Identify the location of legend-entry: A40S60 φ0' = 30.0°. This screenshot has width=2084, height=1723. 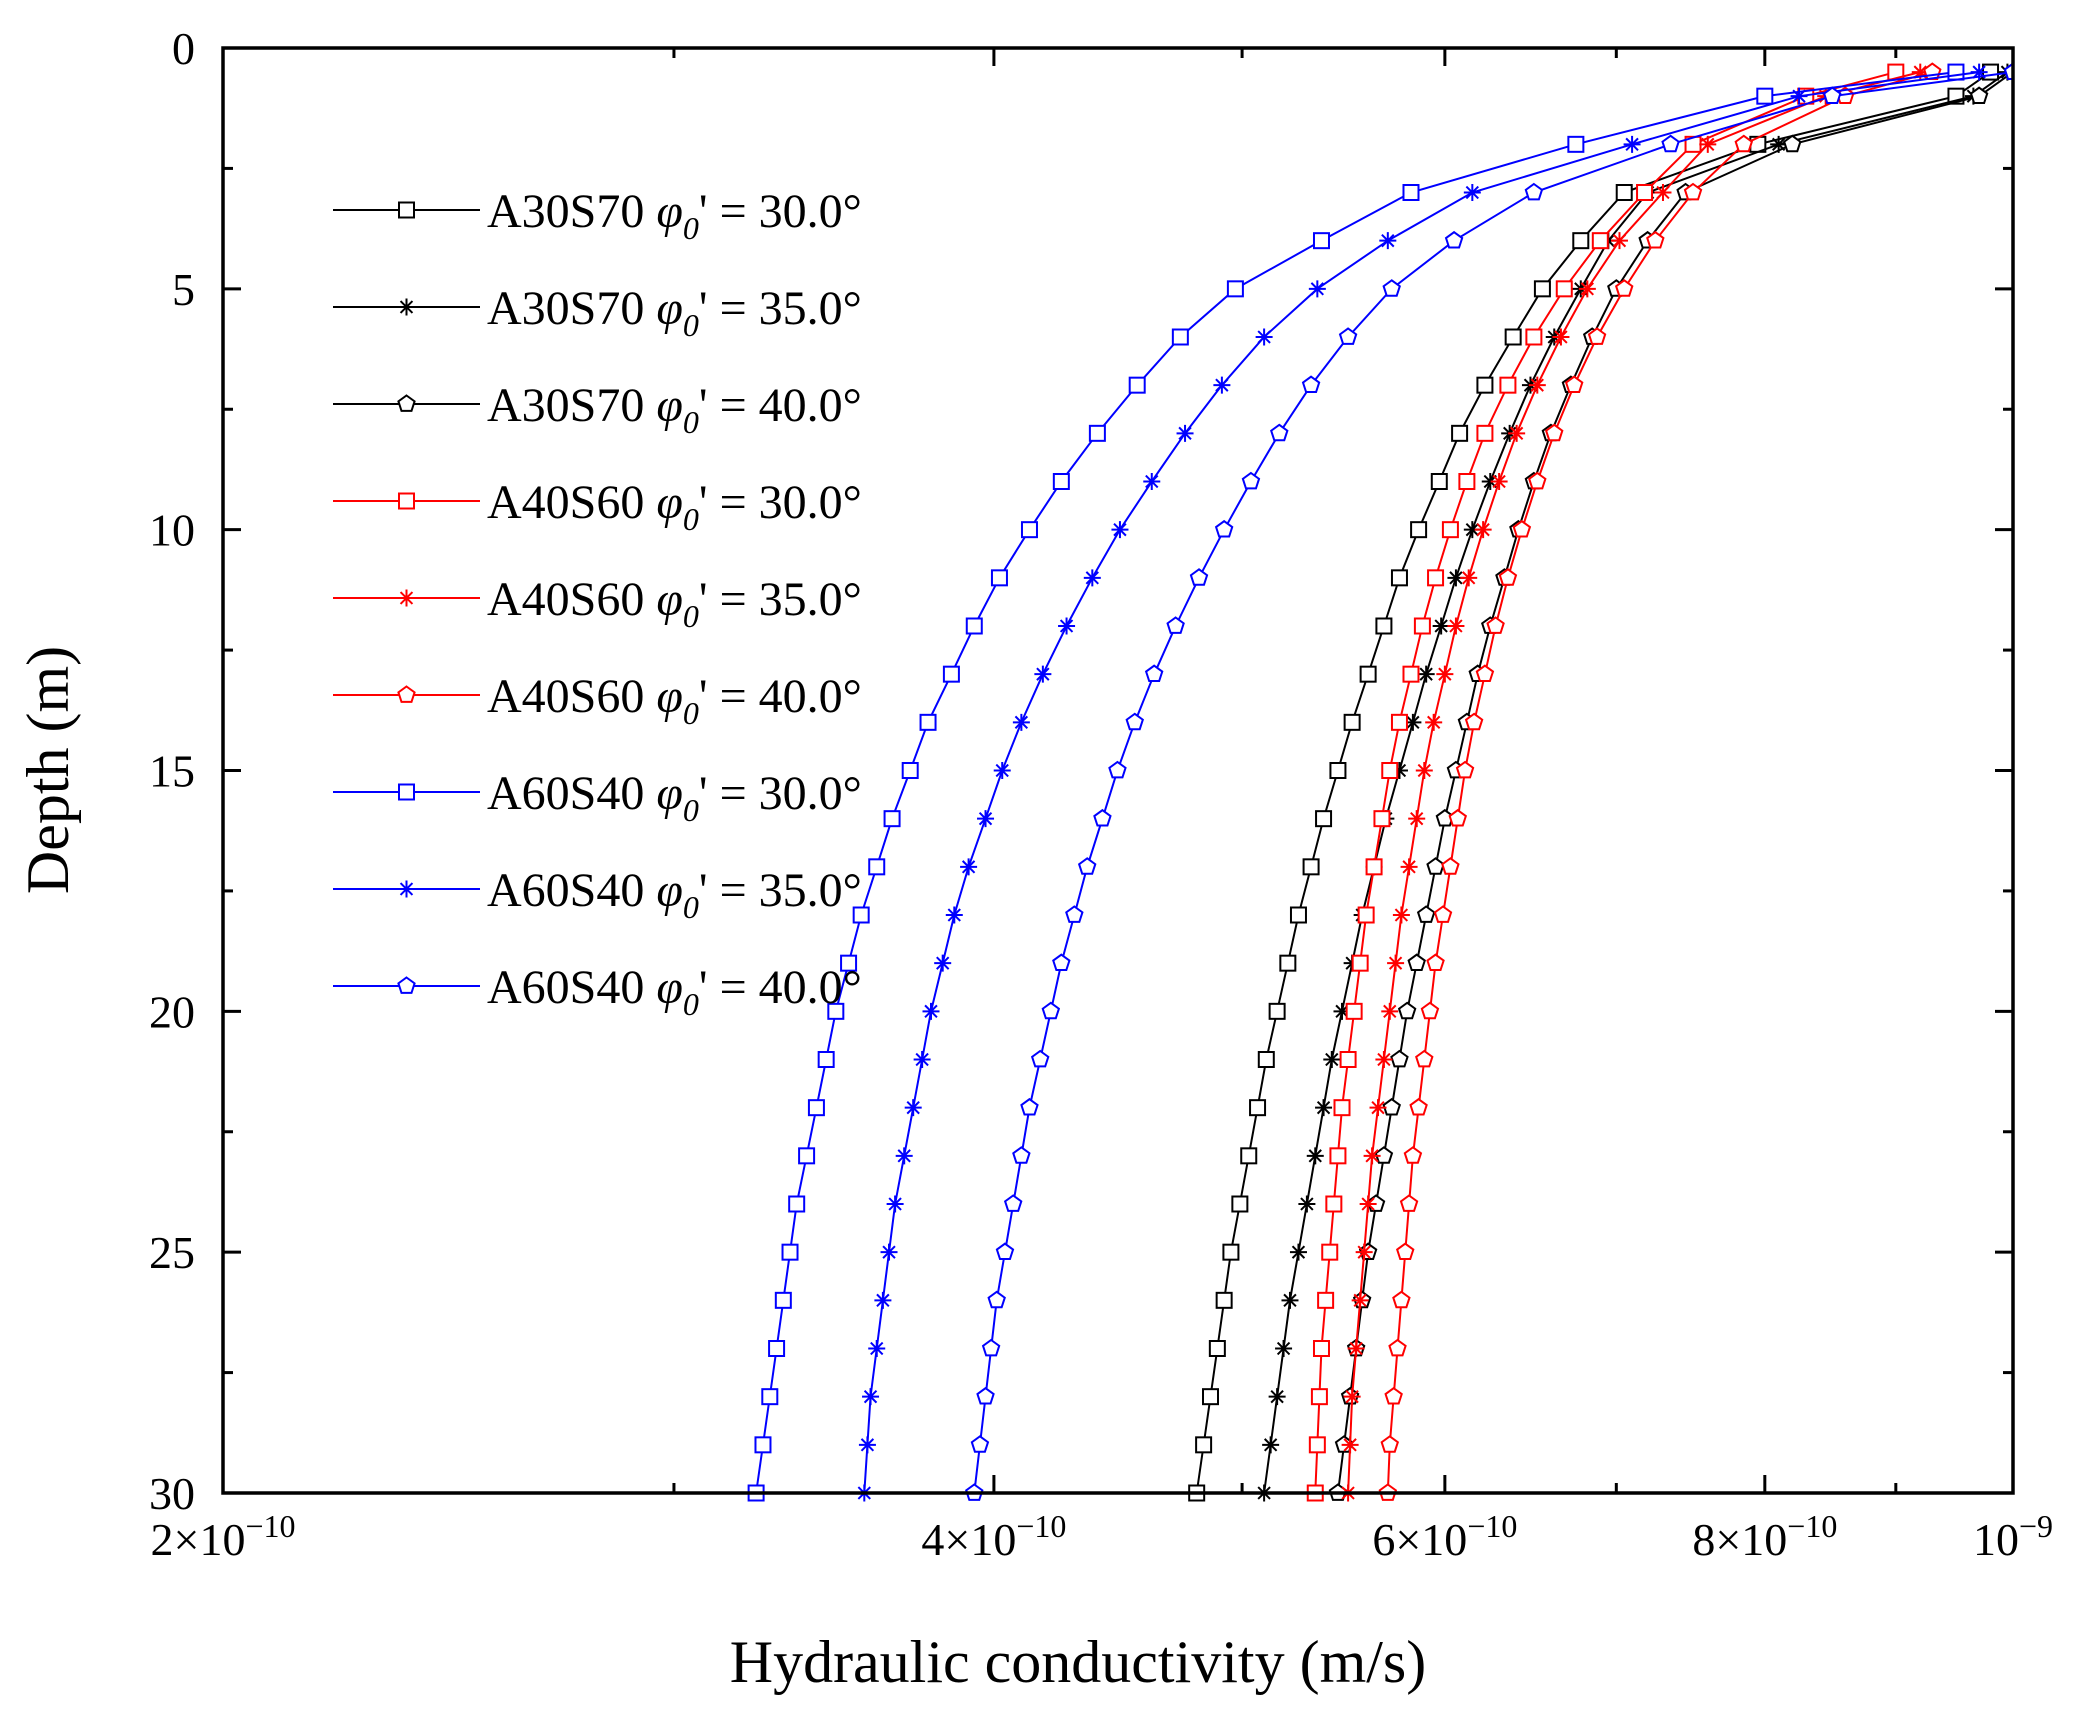
(597, 506).